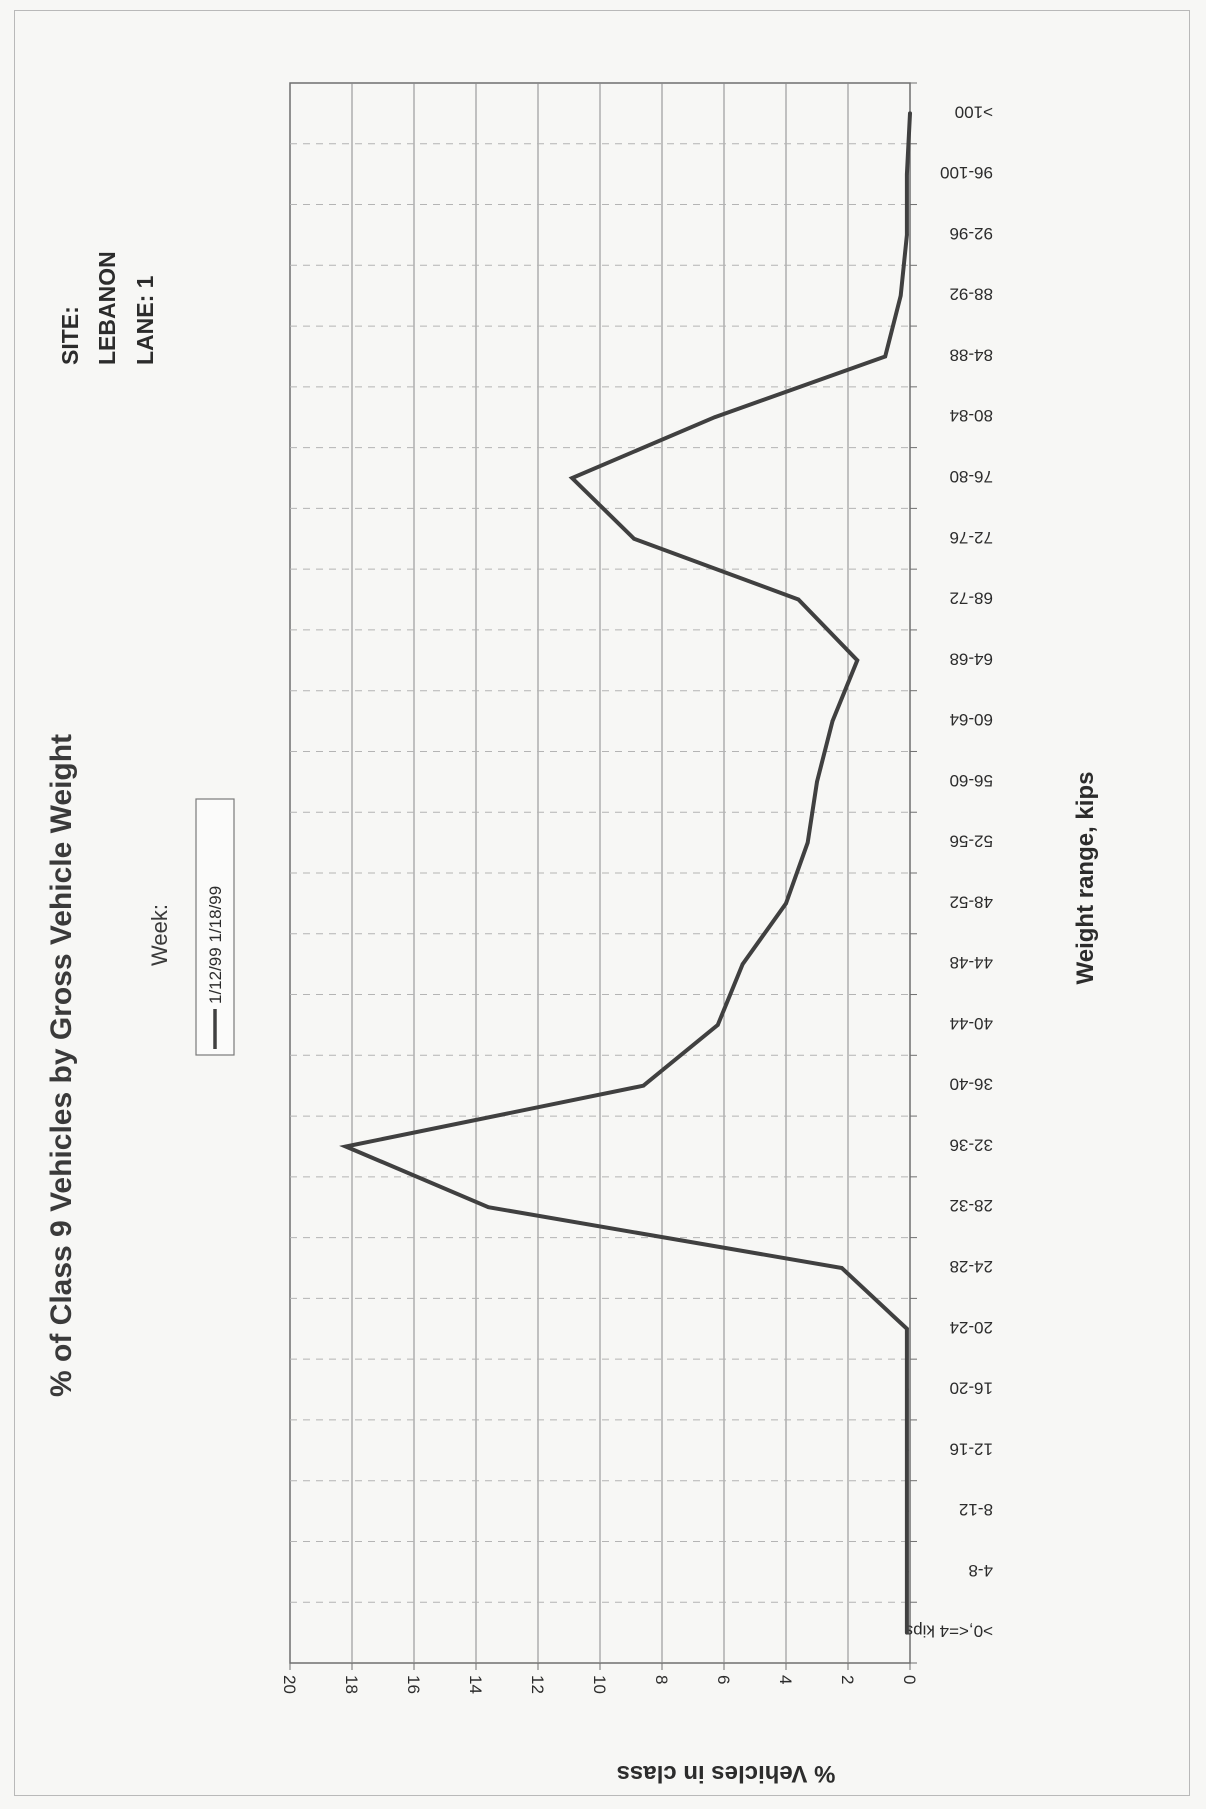 This screenshot has width=1206, height=1809. Describe the element at coordinates (971, 415) in the screenshot. I see `x-tick-label: 80-84` at that location.